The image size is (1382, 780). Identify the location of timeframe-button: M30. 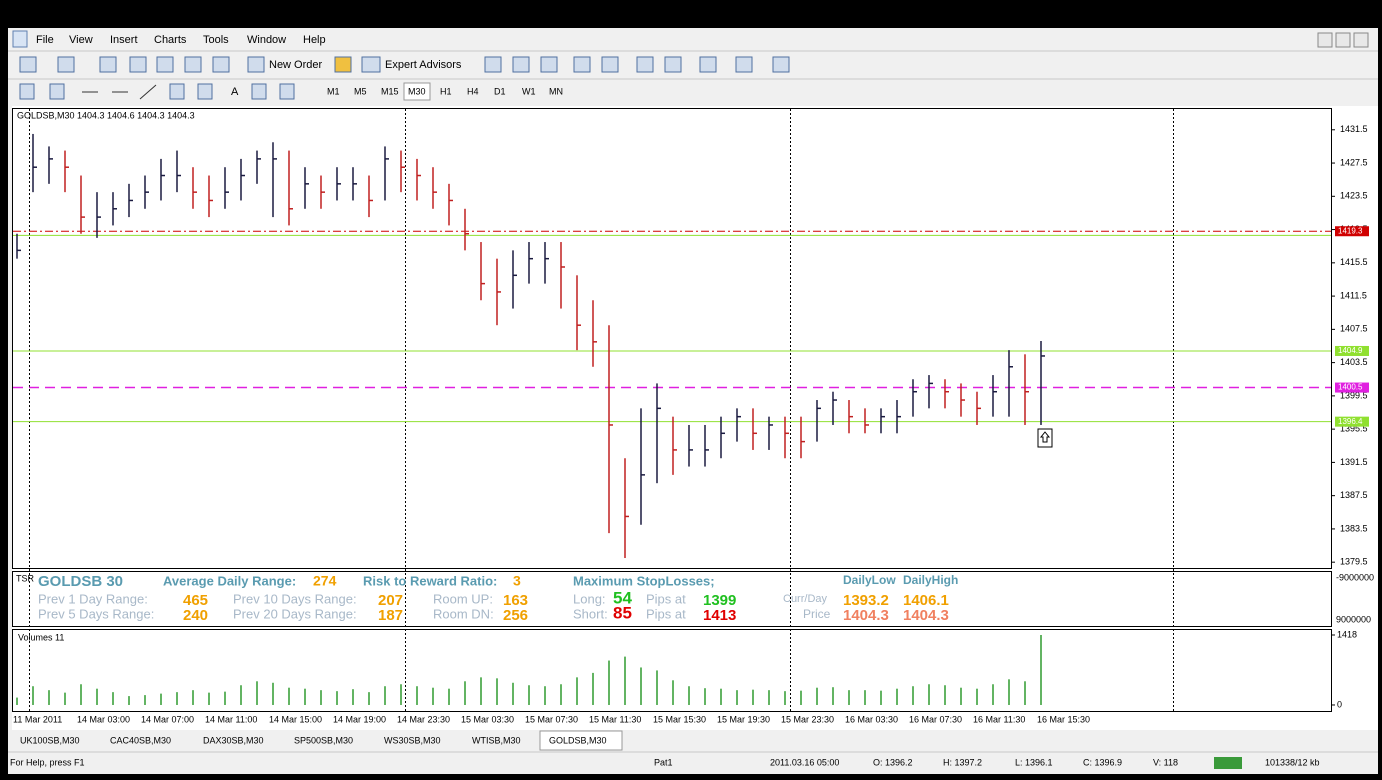
(417, 91).